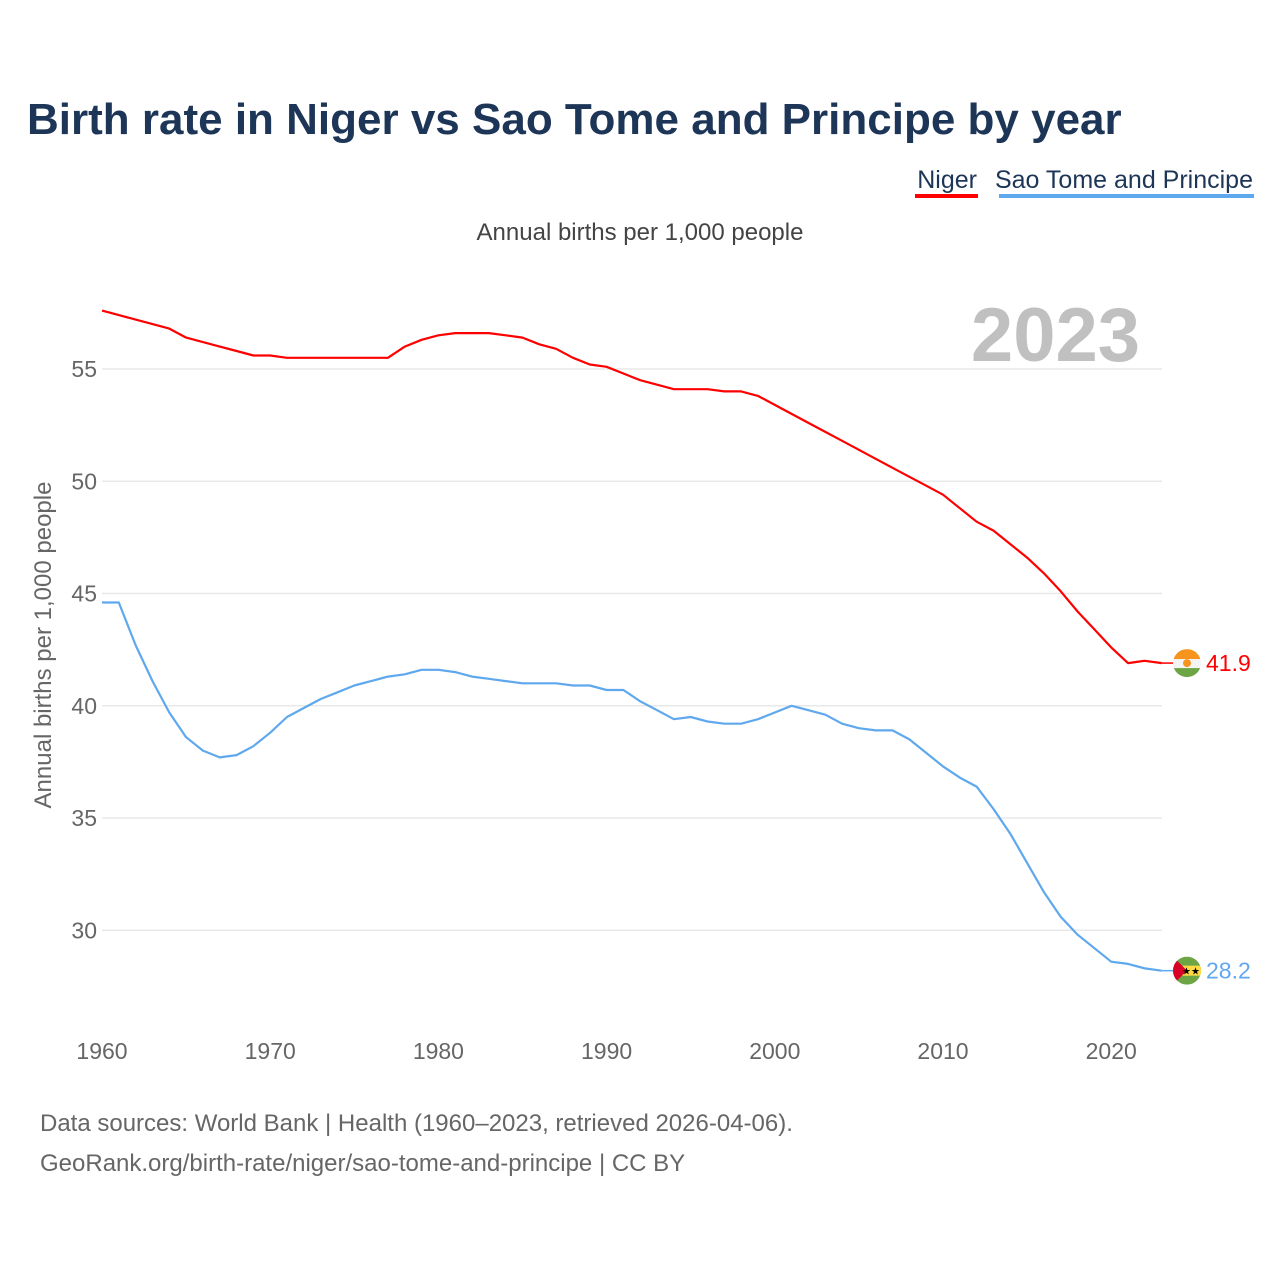 Image resolution: width=1280 pixels, height=1280 pixels. What do you see at coordinates (84, 818) in the screenshot?
I see `y-tick-label: 35` at bounding box center [84, 818].